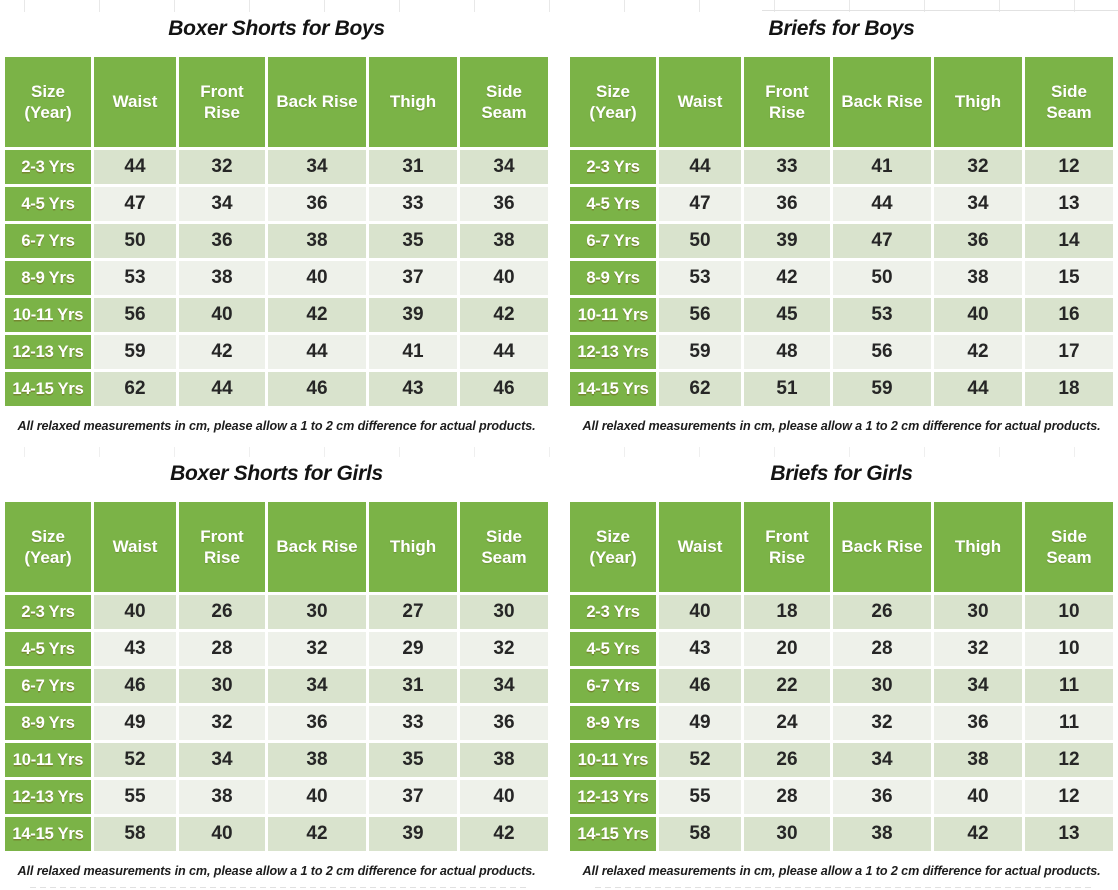 This screenshot has height=890, width=1118. I want to click on table-row: 6-7 Yrs 50 36 38 35 38, so click(276, 241).